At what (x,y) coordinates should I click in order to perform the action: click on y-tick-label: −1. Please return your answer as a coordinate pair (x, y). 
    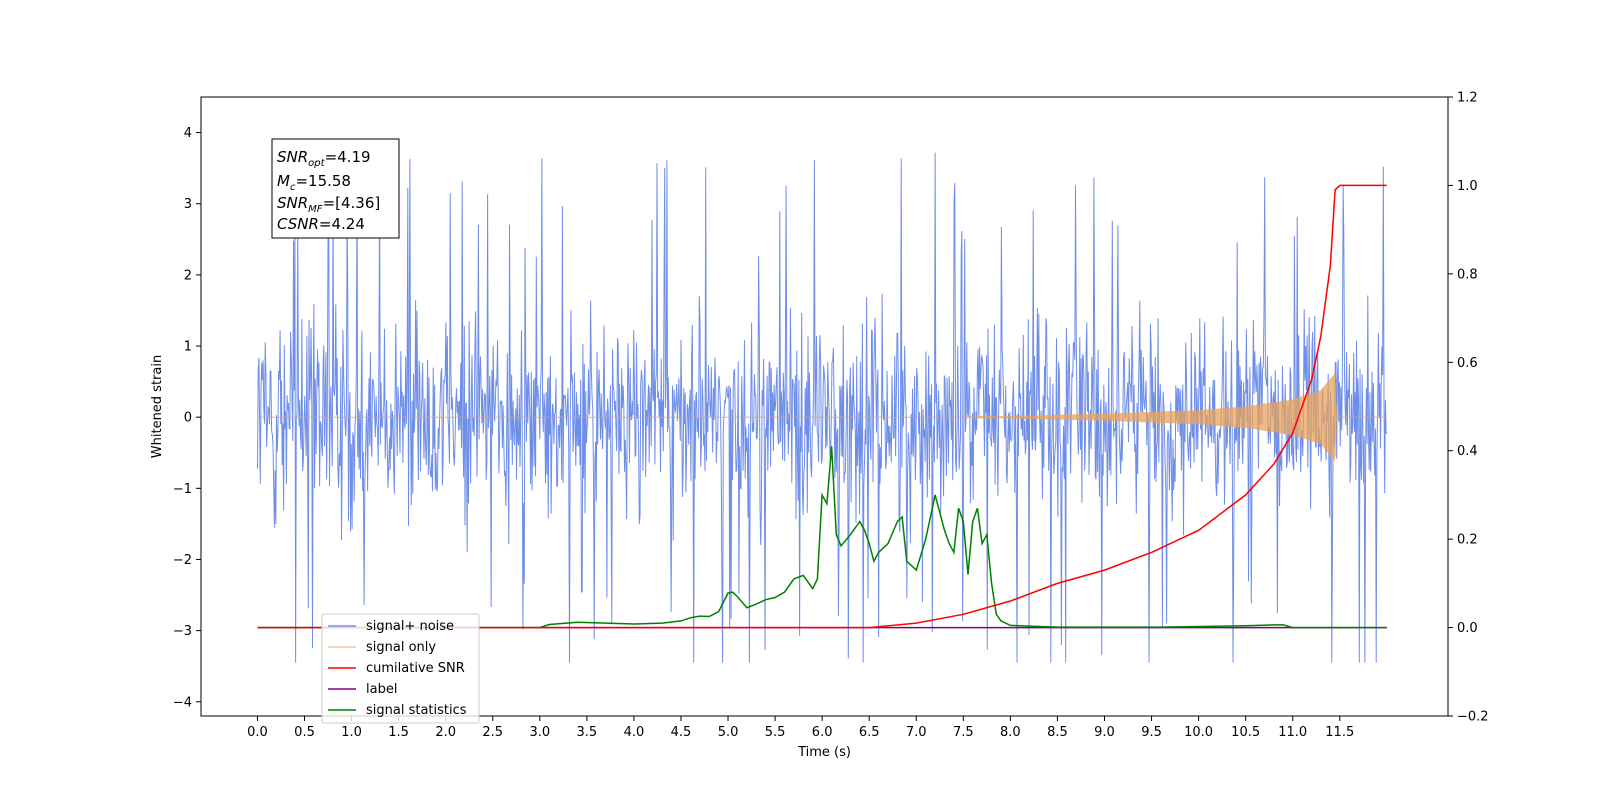
    Looking at the image, I should click on (182, 489).